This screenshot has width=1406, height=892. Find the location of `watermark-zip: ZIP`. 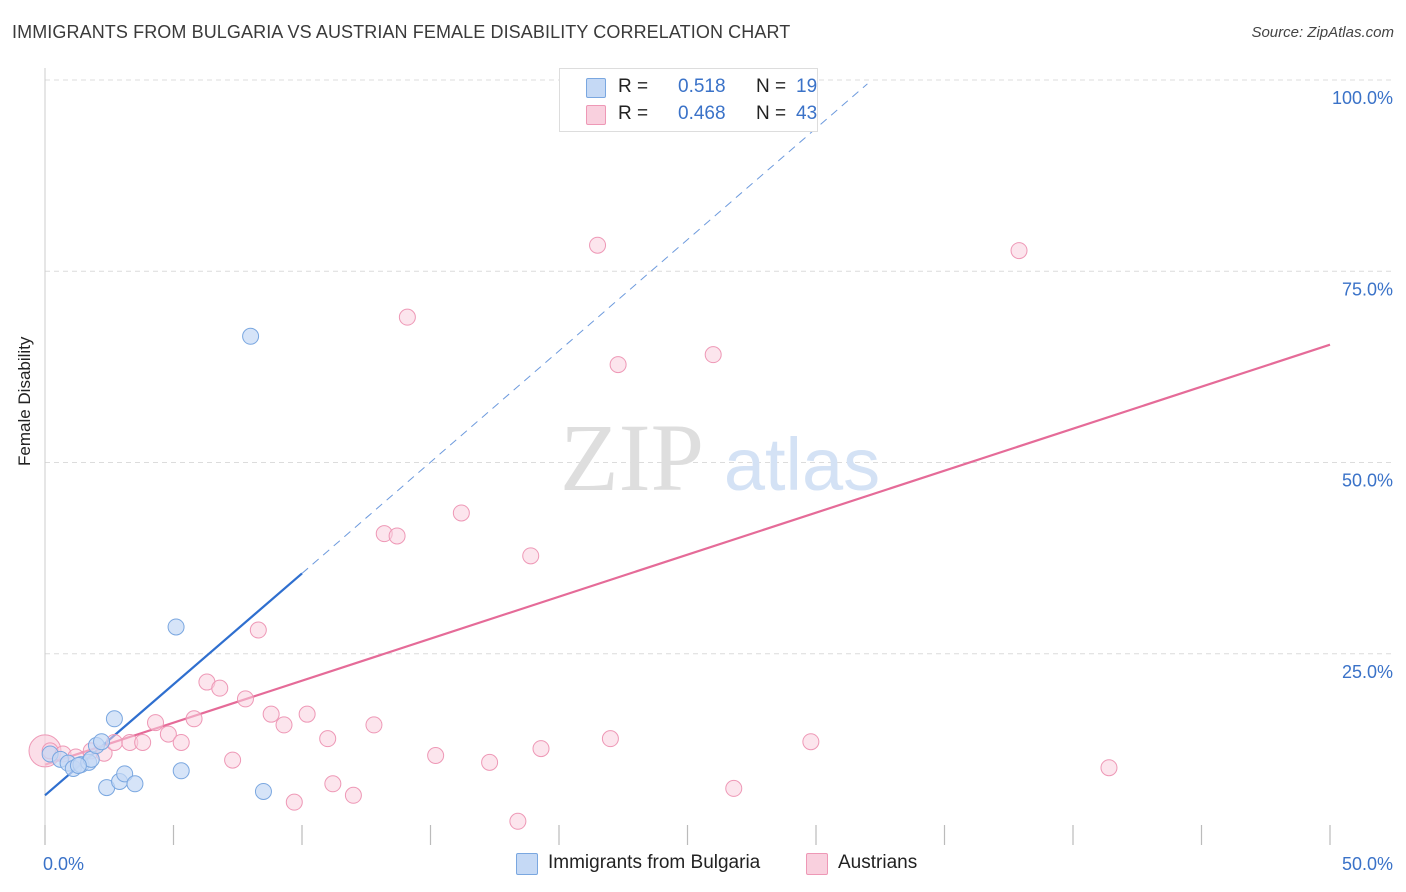

watermark-zip: ZIP is located at coordinates (632, 457).